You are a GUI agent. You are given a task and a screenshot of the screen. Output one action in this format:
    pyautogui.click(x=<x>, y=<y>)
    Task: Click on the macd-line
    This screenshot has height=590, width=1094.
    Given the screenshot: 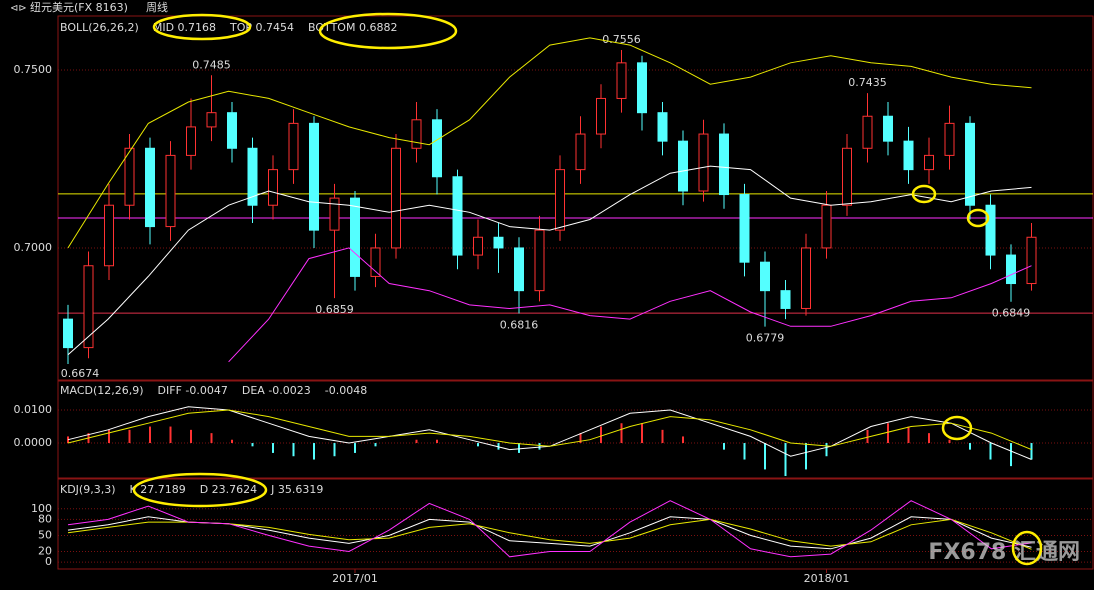 What is the action you would take?
    pyautogui.click(x=549, y=430)
    